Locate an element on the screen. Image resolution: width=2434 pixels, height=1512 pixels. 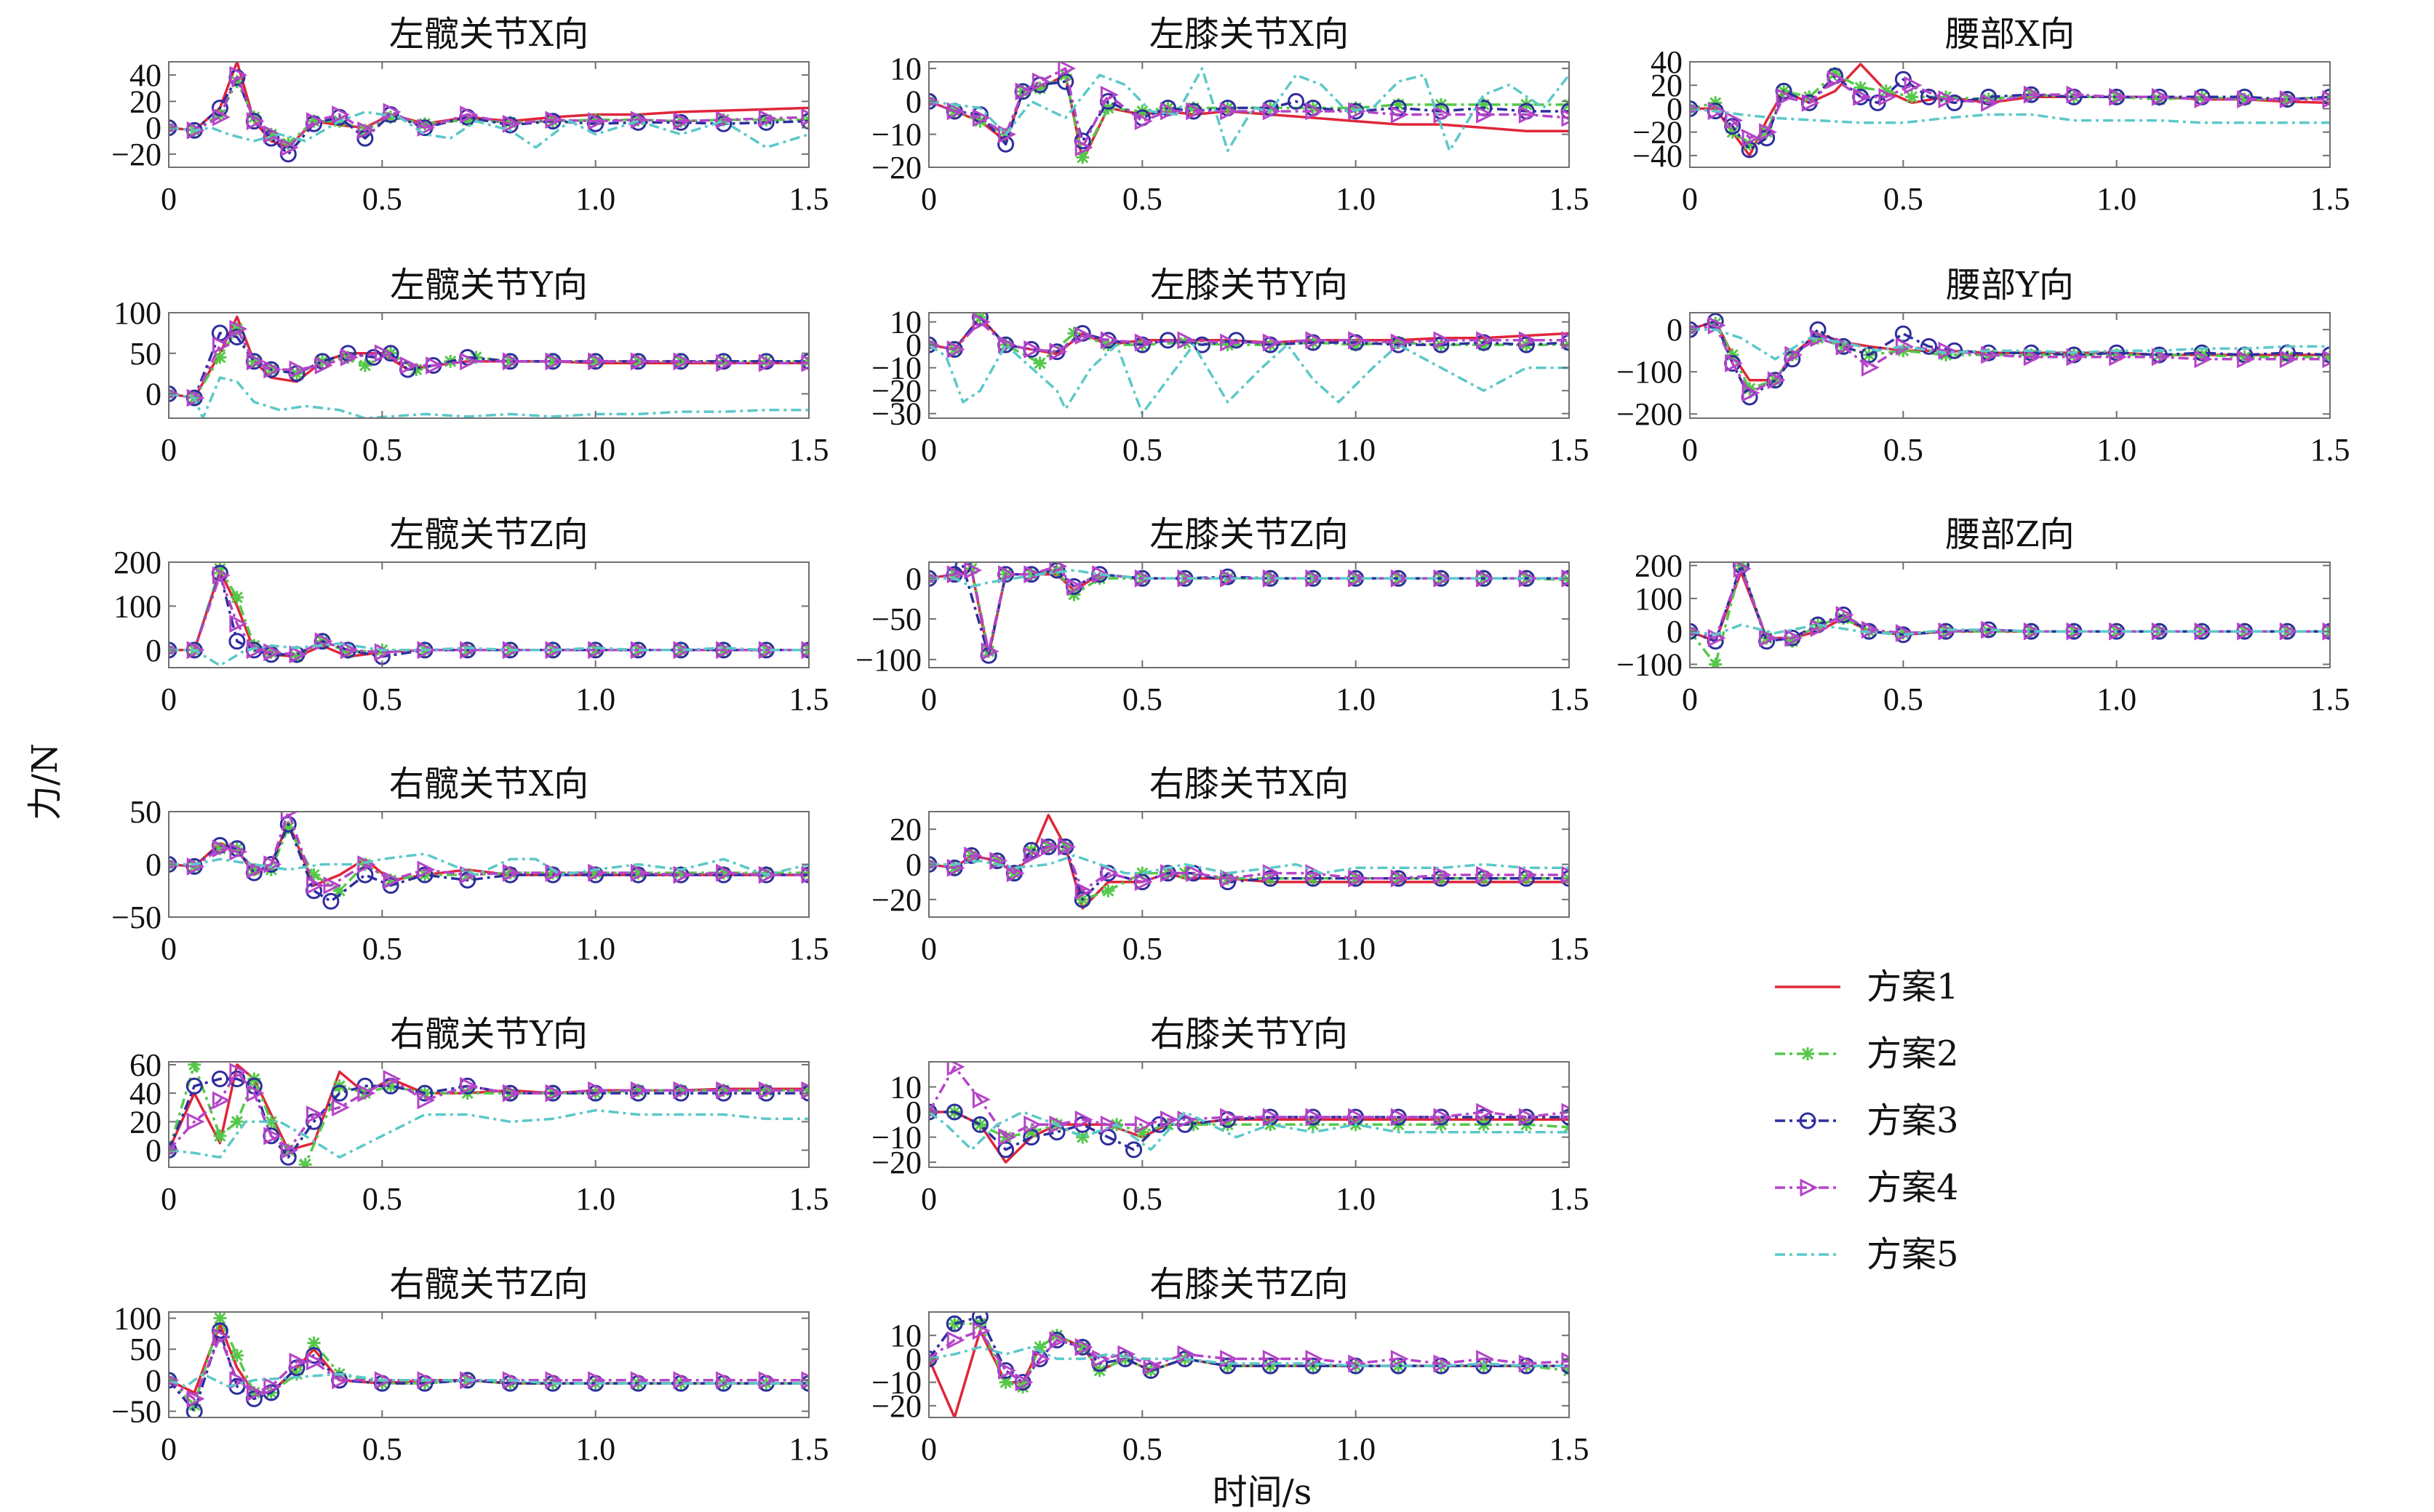
y-tick-label: −10 is located at coordinates (896, 1138).